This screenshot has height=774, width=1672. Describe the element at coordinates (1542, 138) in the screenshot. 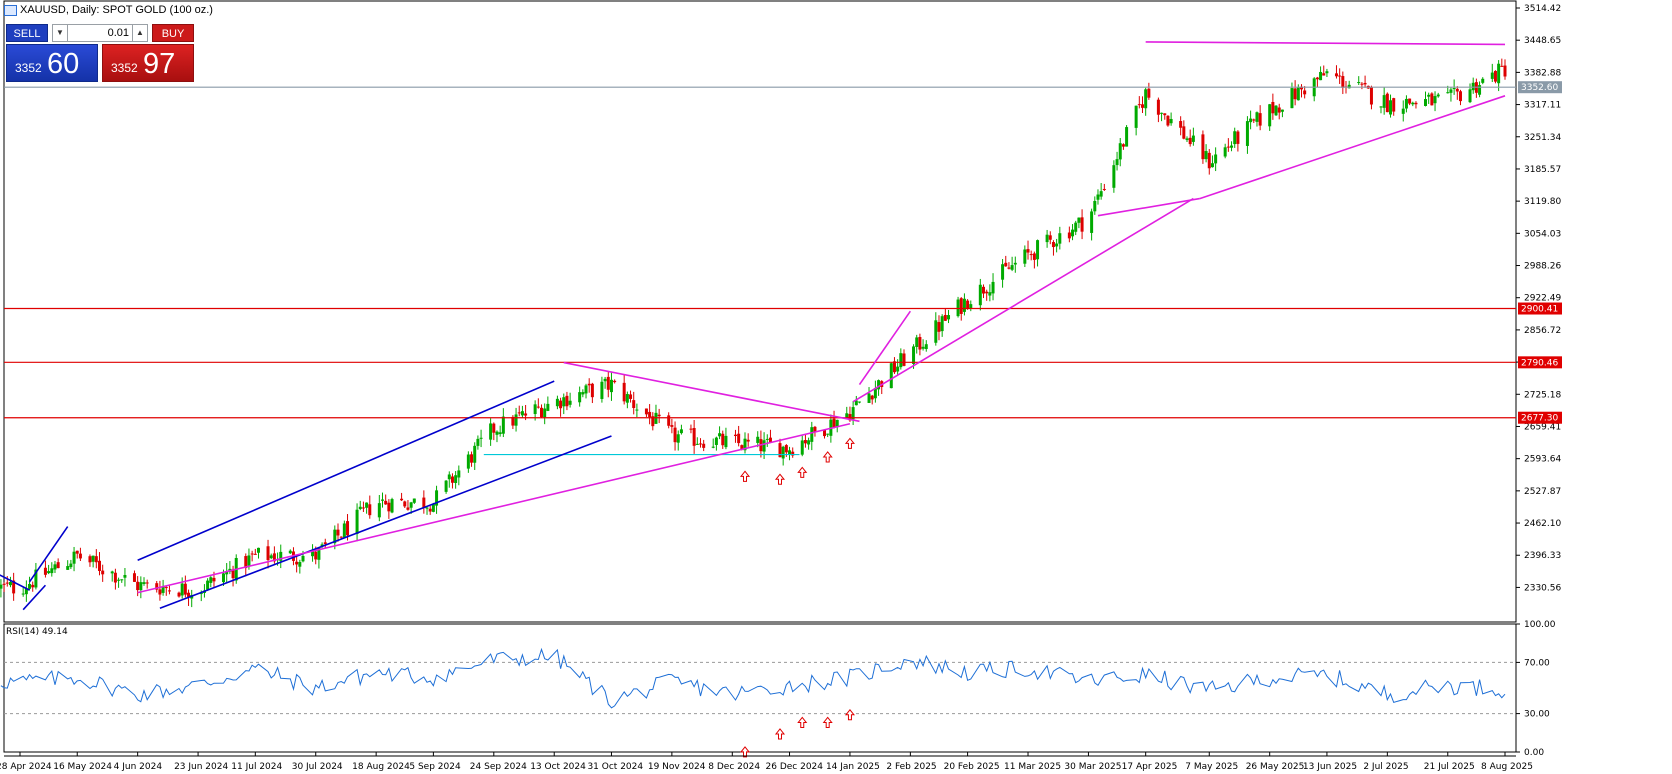

I see `y-tick-label: 3251.34` at that location.